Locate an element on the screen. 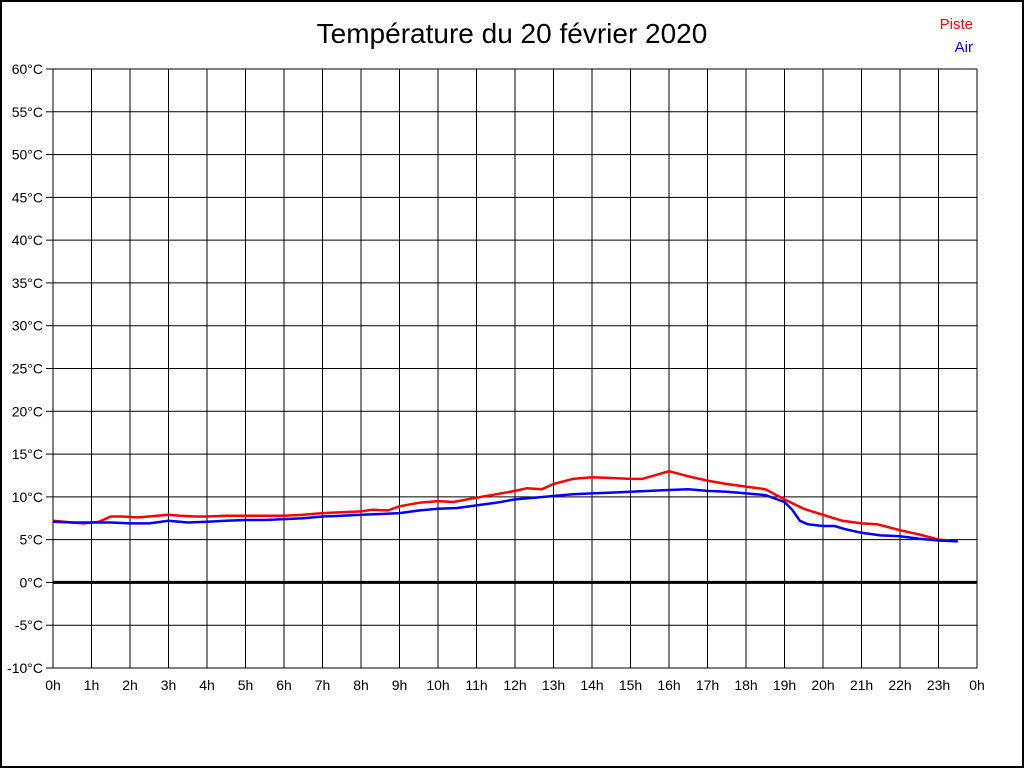 This screenshot has height=768, width=1024. x-axis-tick-label: 13h is located at coordinates (553, 685).